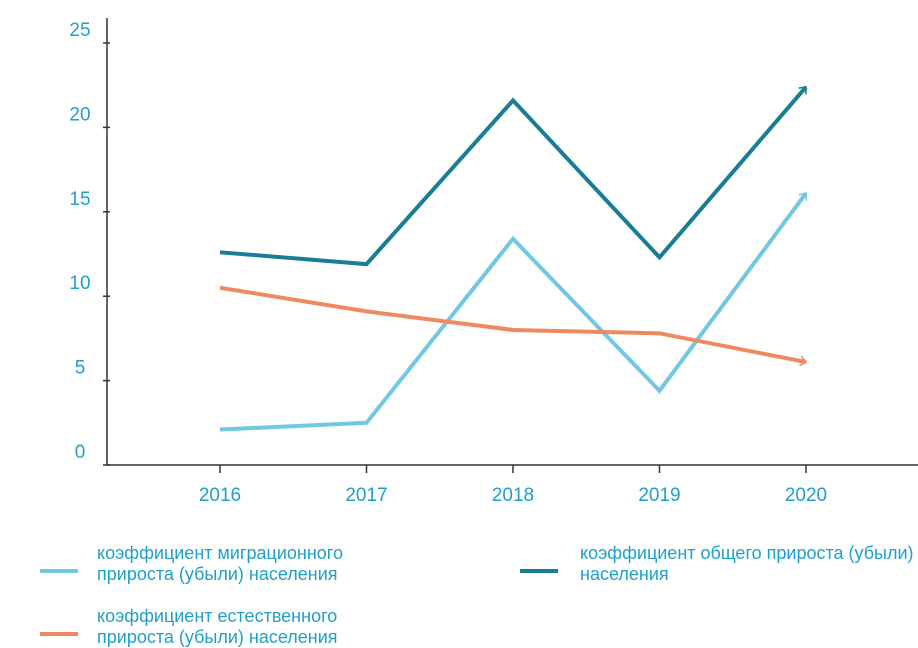 The height and width of the screenshot is (648, 918). I want to click on y-tick-label: 20, so click(79, 114).